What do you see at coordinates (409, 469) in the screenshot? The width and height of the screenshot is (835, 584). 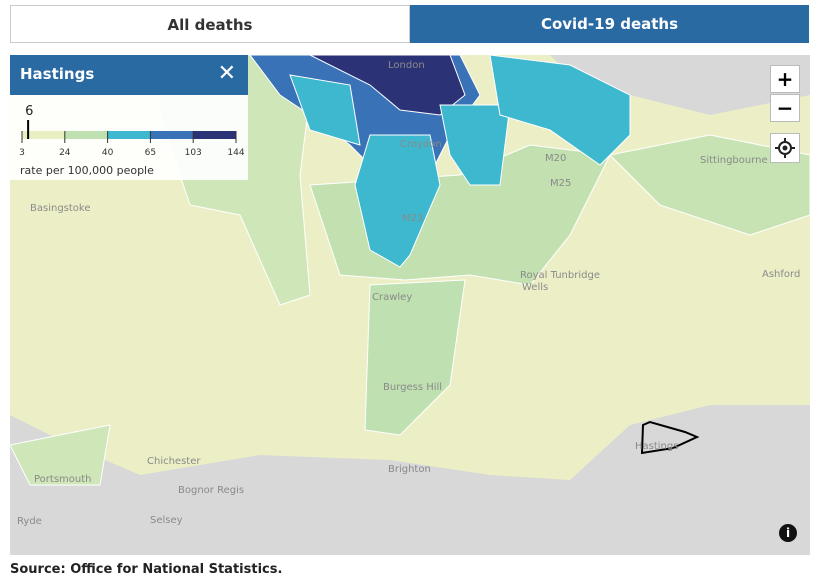 I see `map-label: Brighton` at bounding box center [409, 469].